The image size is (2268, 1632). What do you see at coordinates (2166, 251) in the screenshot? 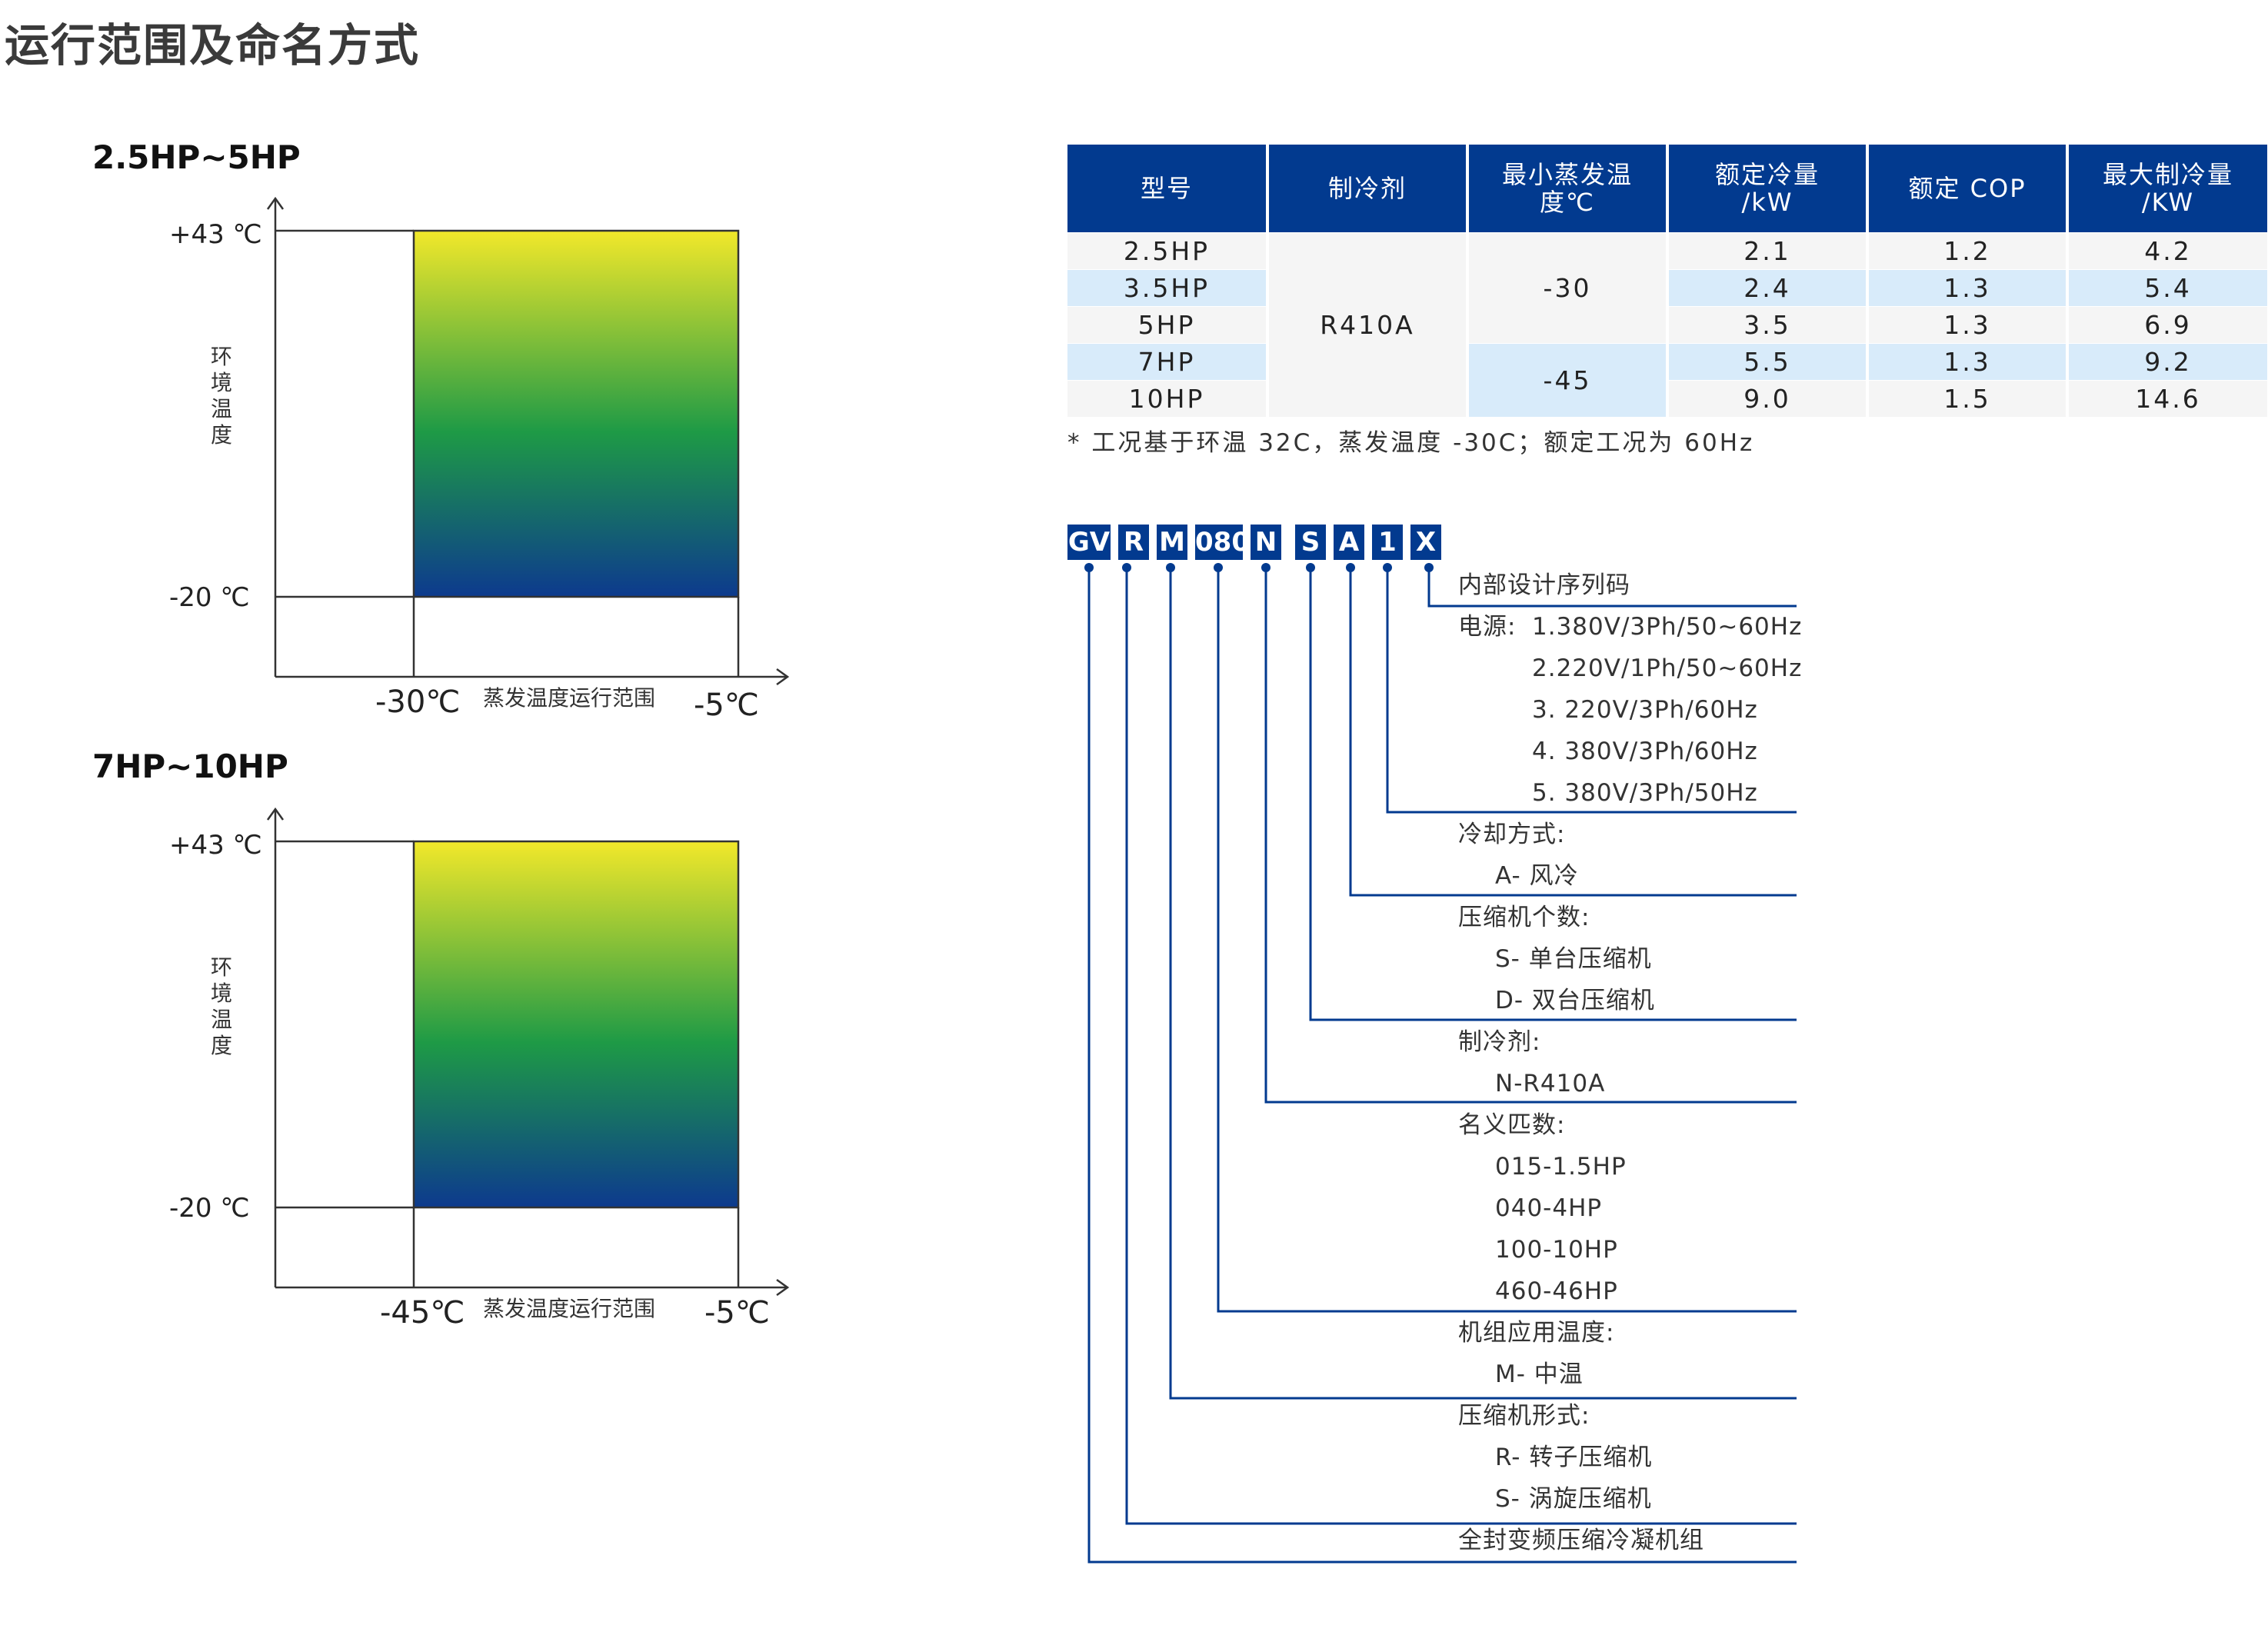
I see `max-cooling-cell: 4.2` at bounding box center [2166, 251].